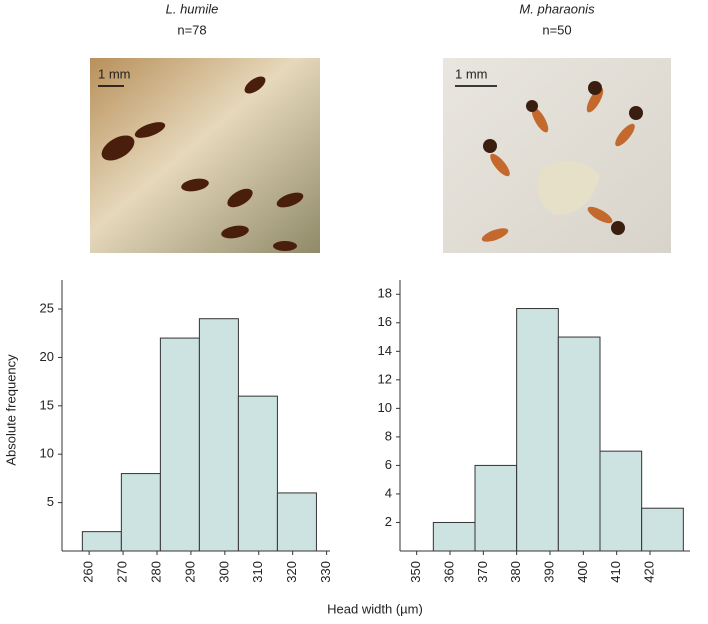 This screenshot has height=624, width=708. Describe the element at coordinates (648, 572) in the screenshot. I see `x-tick-label: 420` at that location.